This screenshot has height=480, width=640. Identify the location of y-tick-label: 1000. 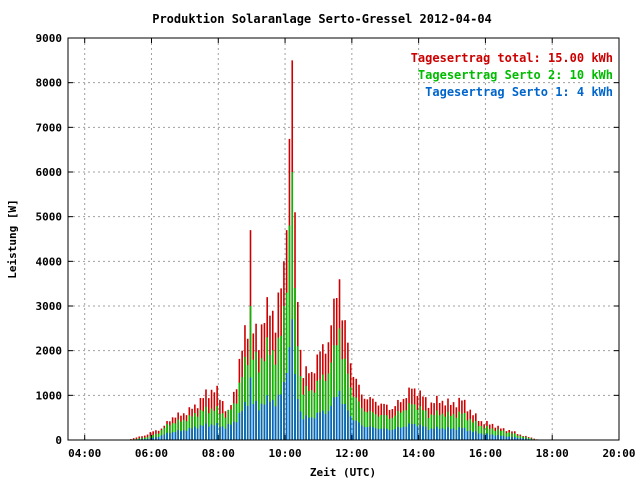
(49, 395).